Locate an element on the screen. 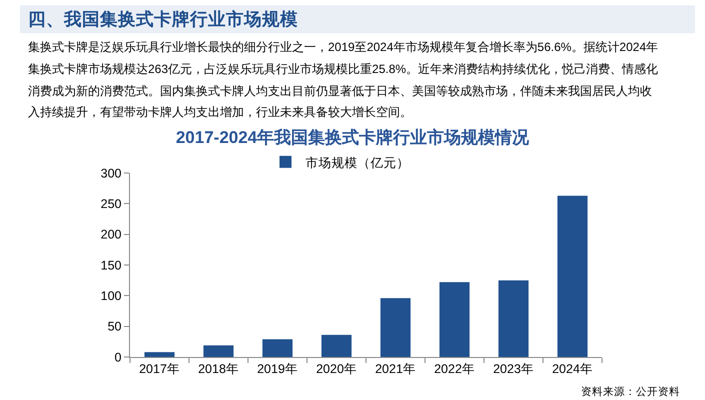 Image resolution: width=705 pixels, height=400 pixels. x-tick-label: 2023年 is located at coordinates (513, 369).